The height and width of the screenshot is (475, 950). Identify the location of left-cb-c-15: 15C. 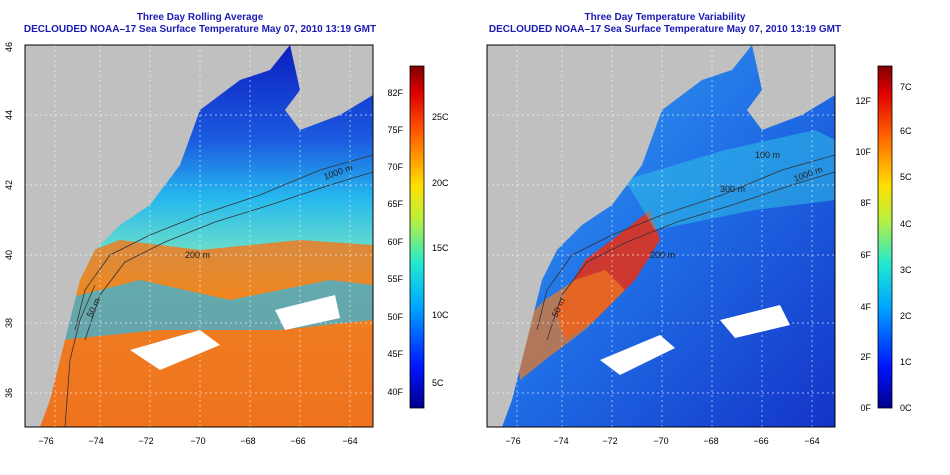
(440, 248).